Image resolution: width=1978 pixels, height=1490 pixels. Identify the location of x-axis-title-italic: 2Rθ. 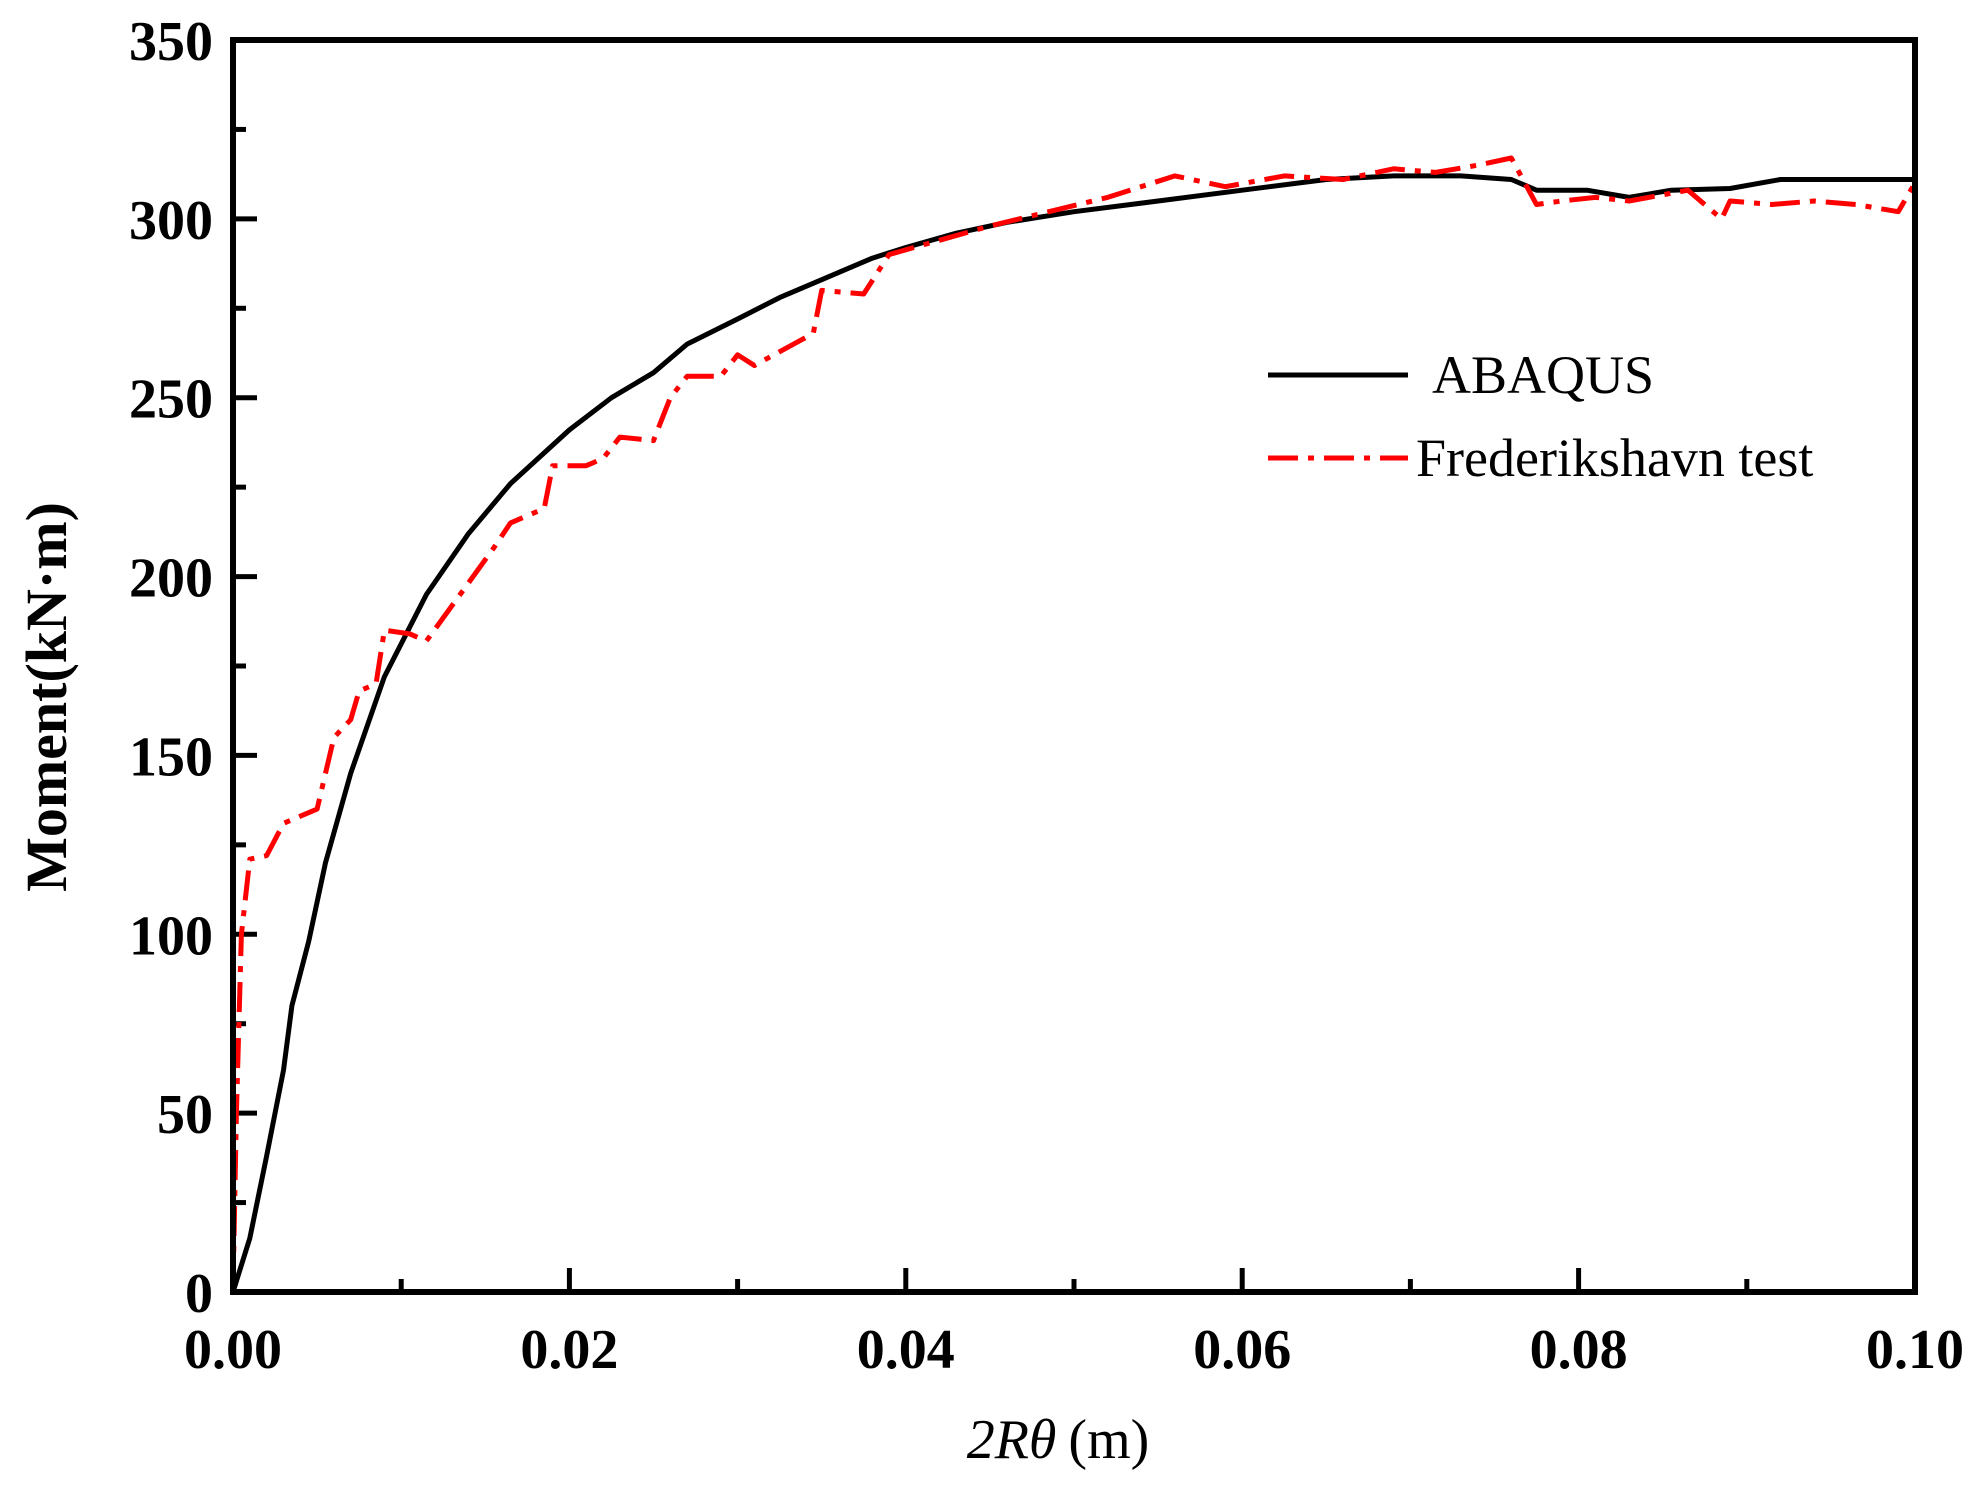
(1012, 1440).